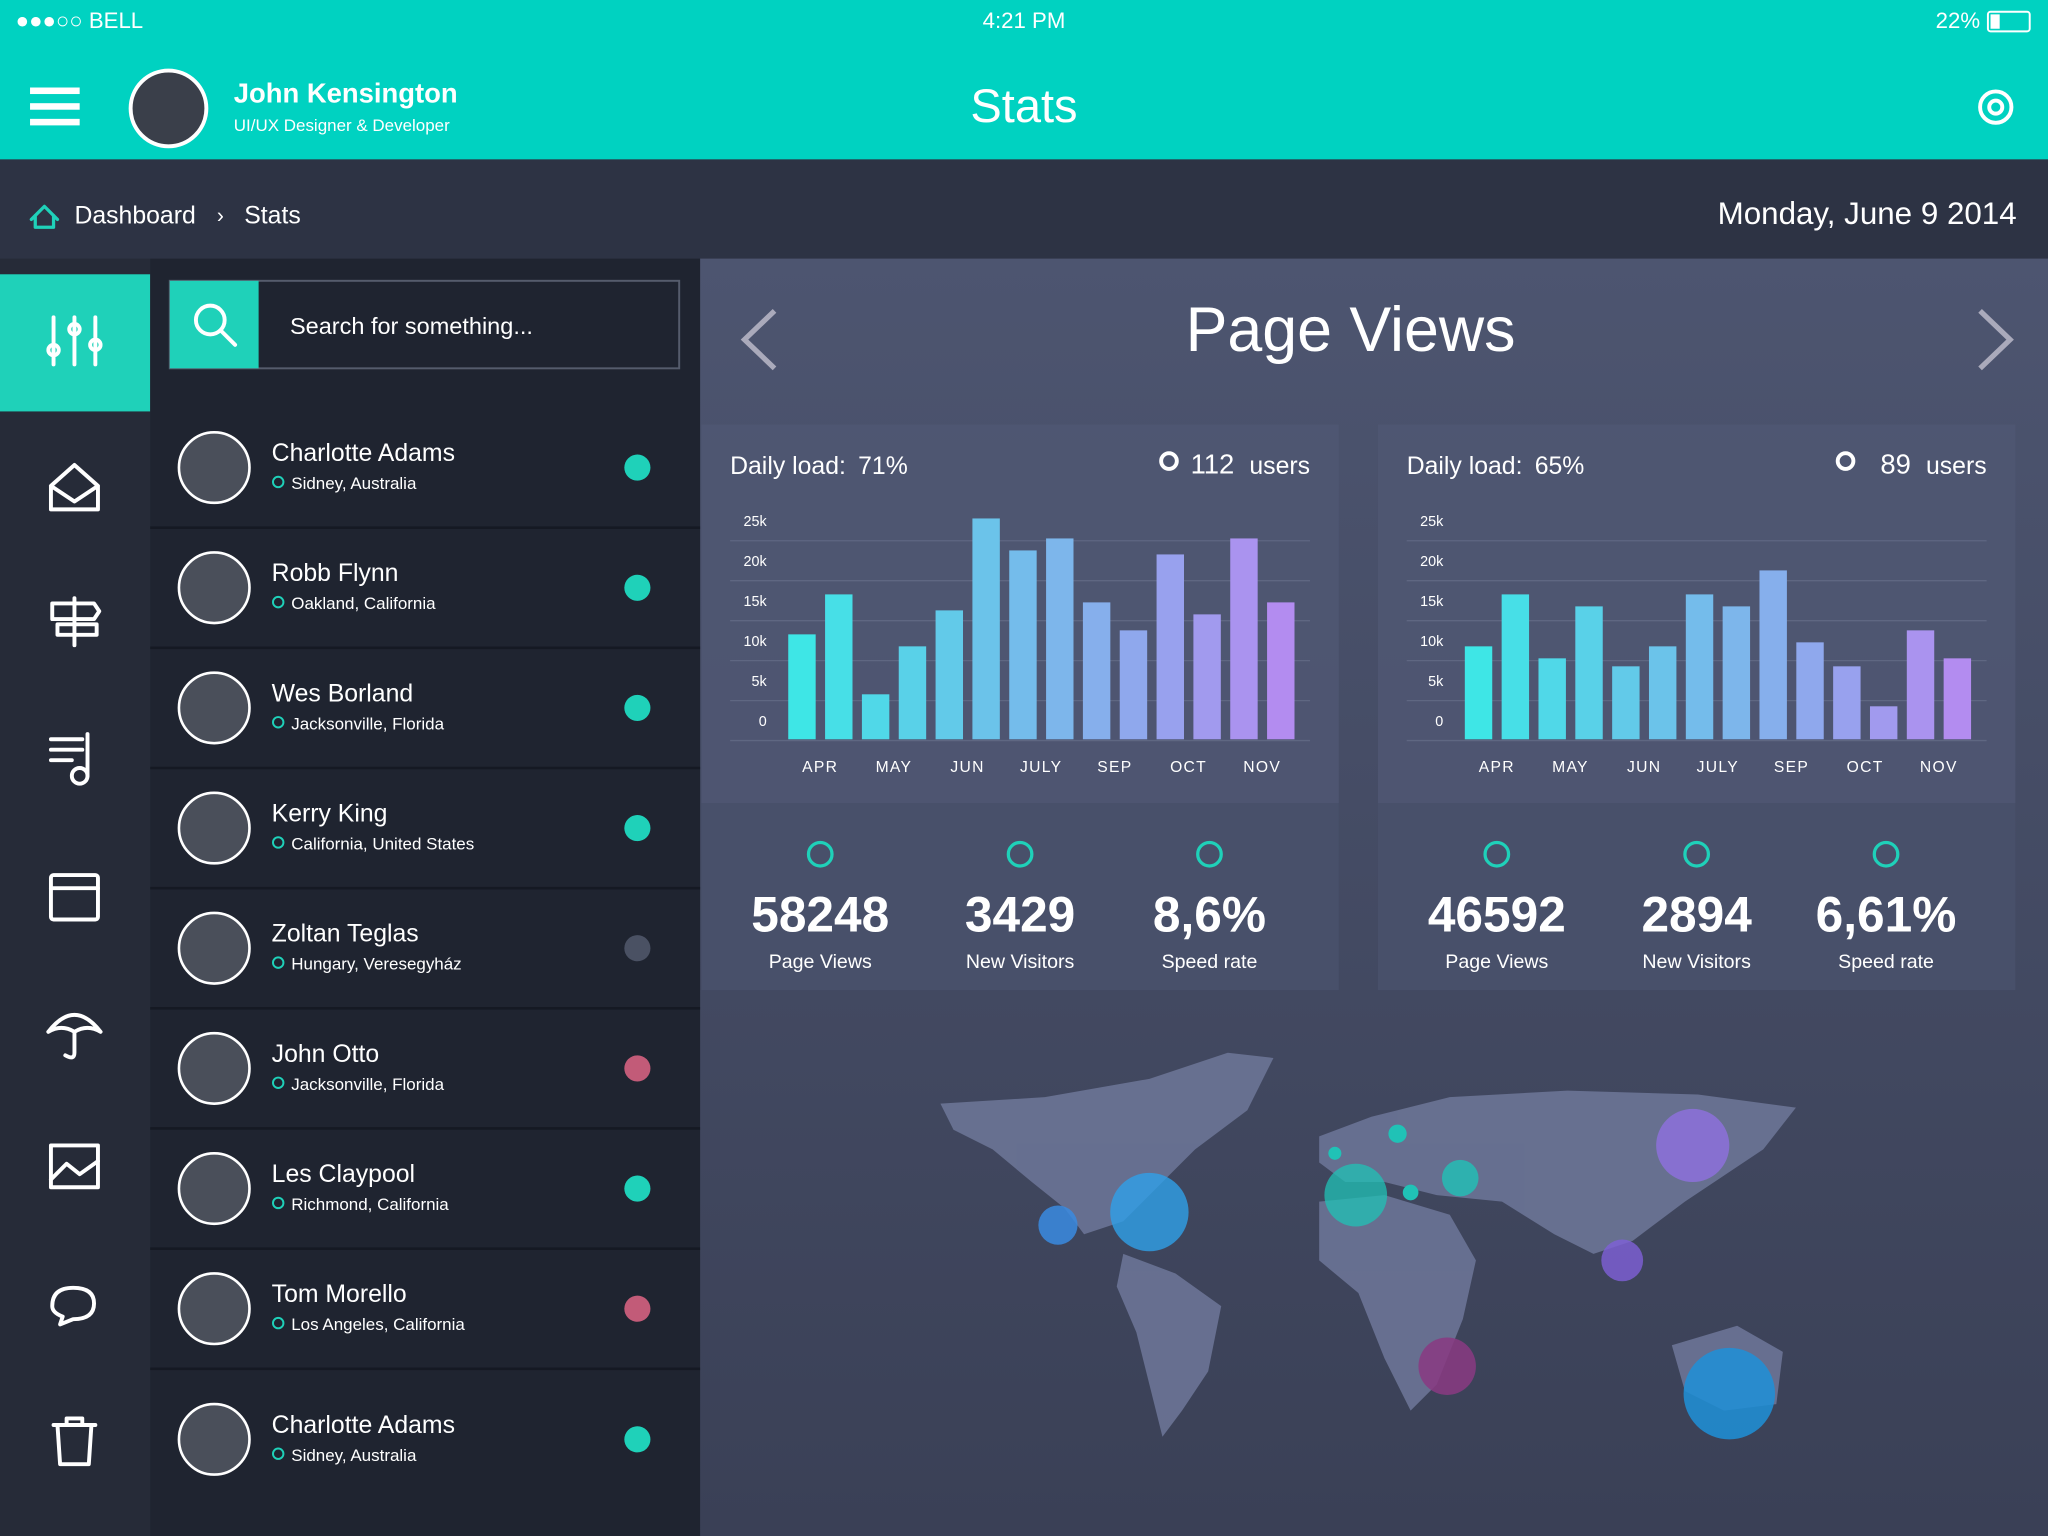 The image size is (2048, 1536). I want to click on map-bubbles, so click(1407, 1274).